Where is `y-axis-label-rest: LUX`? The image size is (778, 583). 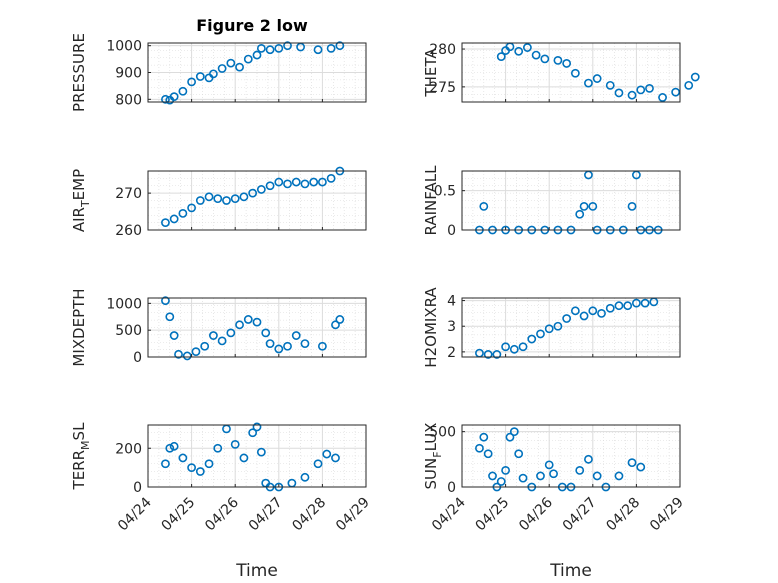 y-axis-label-rest: LUX is located at coordinates (431, 437).